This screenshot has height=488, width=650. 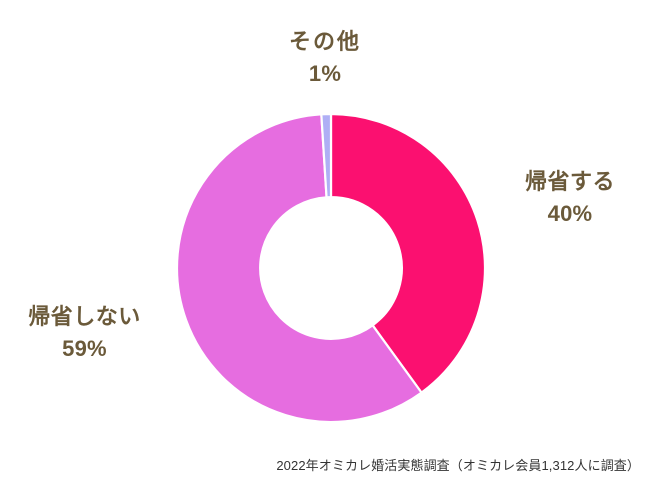 What do you see at coordinates (325, 58) in the screenshot?
I see `slice-label-other: その他 1%` at bounding box center [325, 58].